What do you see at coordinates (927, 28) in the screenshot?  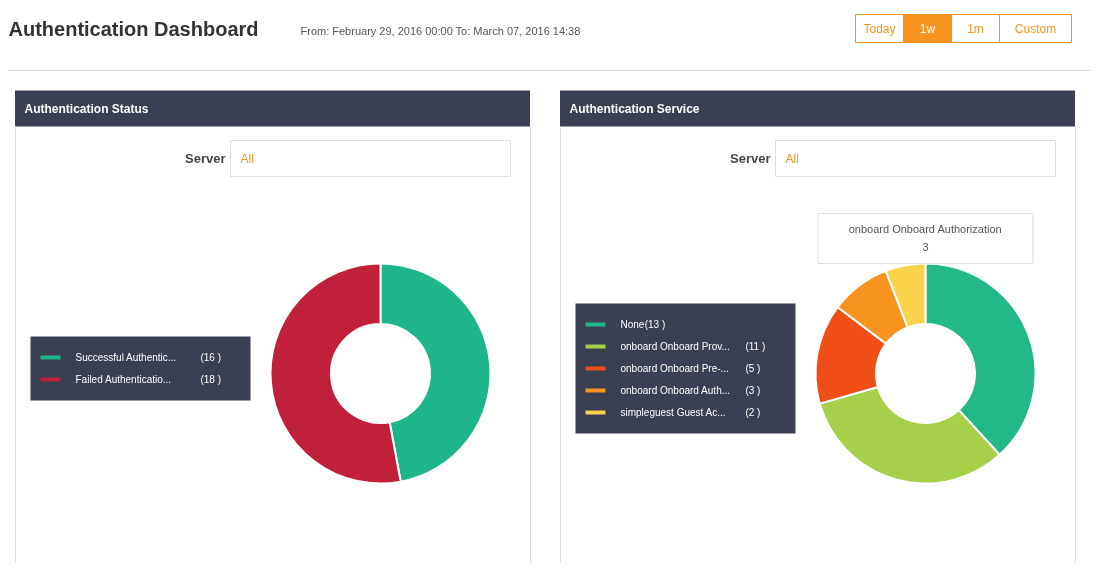 I see `text: 1w` at bounding box center [927, 28].